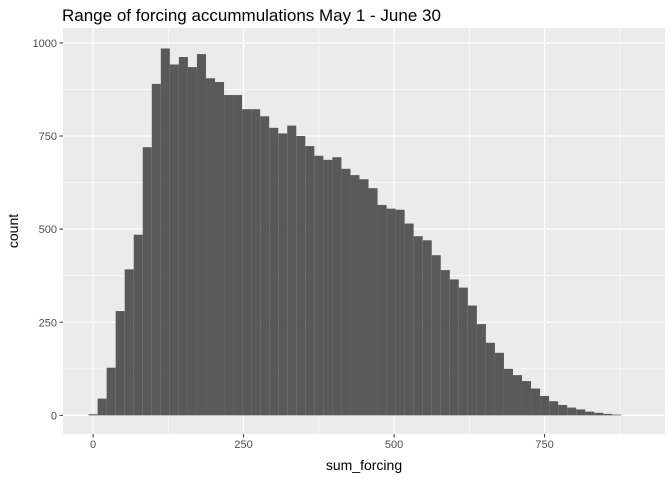 This screenshot has height=480, width=672. What do you see at coordinates (394, 445) in the screenshot?
I see `x-tick-label: 500` at bounding box center [394, 445].